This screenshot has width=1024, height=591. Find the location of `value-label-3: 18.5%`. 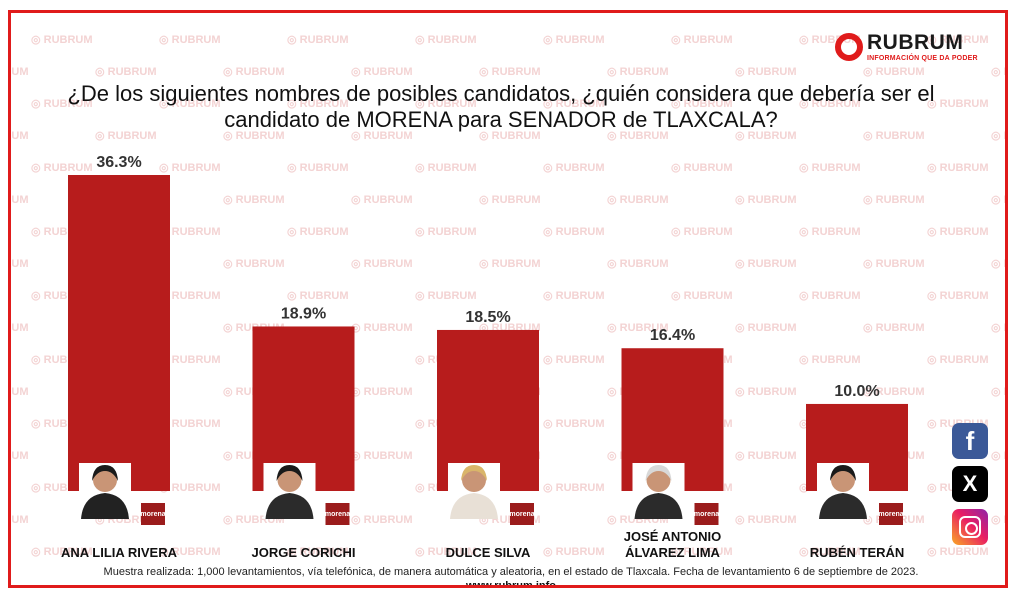

value-label-3: 18.5% is located at coordinates (487, 317).